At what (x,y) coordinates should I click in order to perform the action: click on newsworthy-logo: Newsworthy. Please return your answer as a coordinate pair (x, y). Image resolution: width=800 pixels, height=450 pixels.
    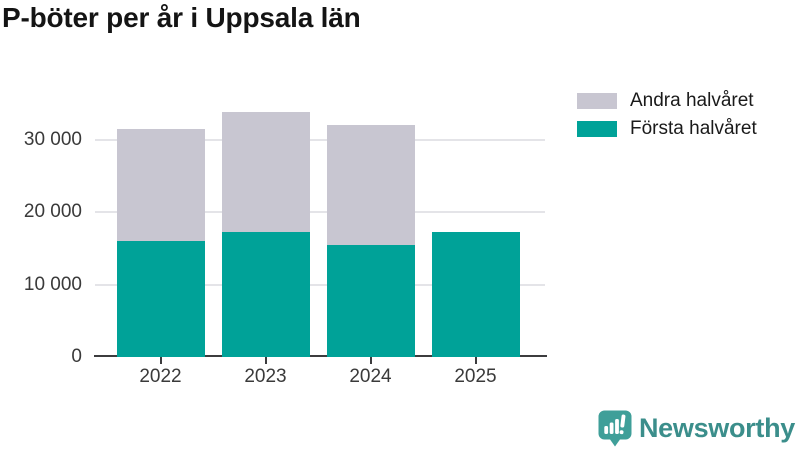
    Looking at the image, I should click on (696, 428).